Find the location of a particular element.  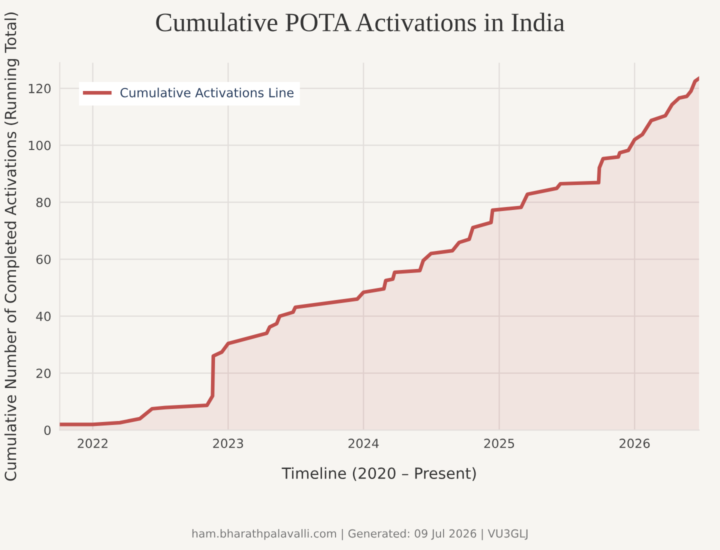

y-tick-label: 0 is located at coordinates (47, 431).